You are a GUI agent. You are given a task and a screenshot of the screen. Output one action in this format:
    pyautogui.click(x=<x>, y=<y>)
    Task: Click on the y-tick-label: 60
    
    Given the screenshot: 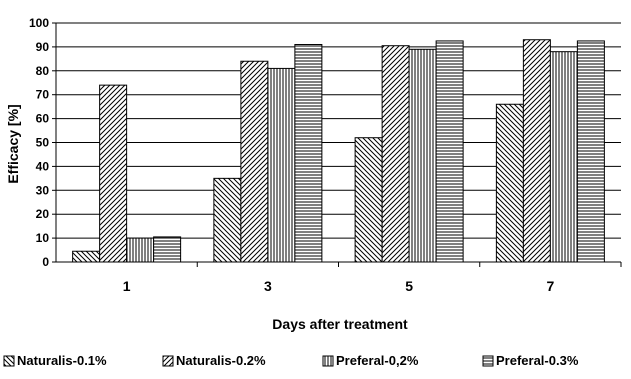 What is the action you would take?
    pyautogui.click(x=43, y=119)
    